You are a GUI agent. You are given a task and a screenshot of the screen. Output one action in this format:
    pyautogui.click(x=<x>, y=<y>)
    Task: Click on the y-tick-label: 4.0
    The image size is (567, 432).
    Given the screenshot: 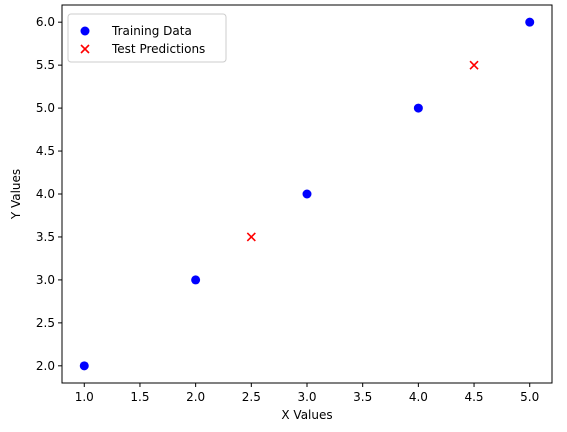 What is the action you would take?
    pyautogui.click(x=45, y=194)
    